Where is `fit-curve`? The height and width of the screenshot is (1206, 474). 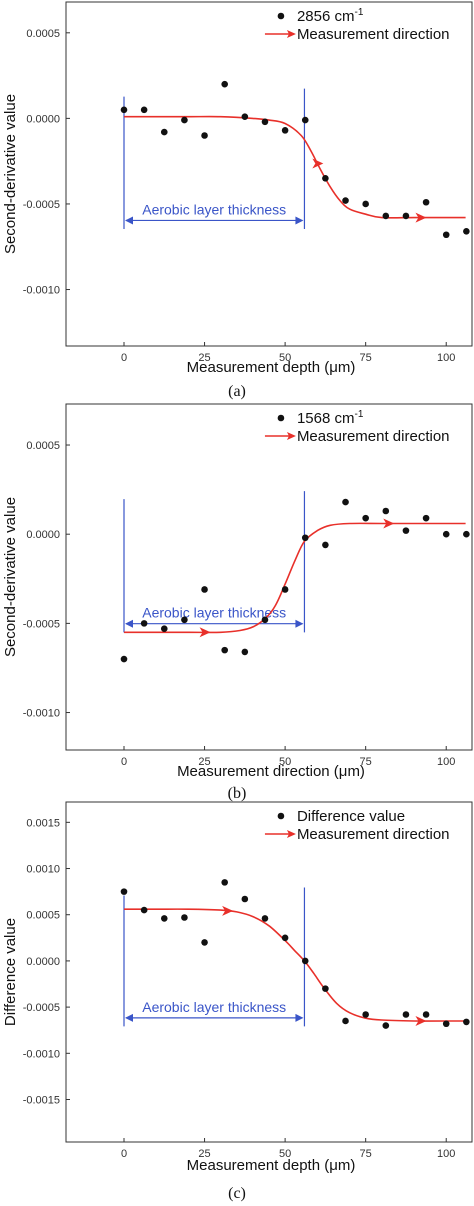 fit-curve is located at coordinates (294, 578).